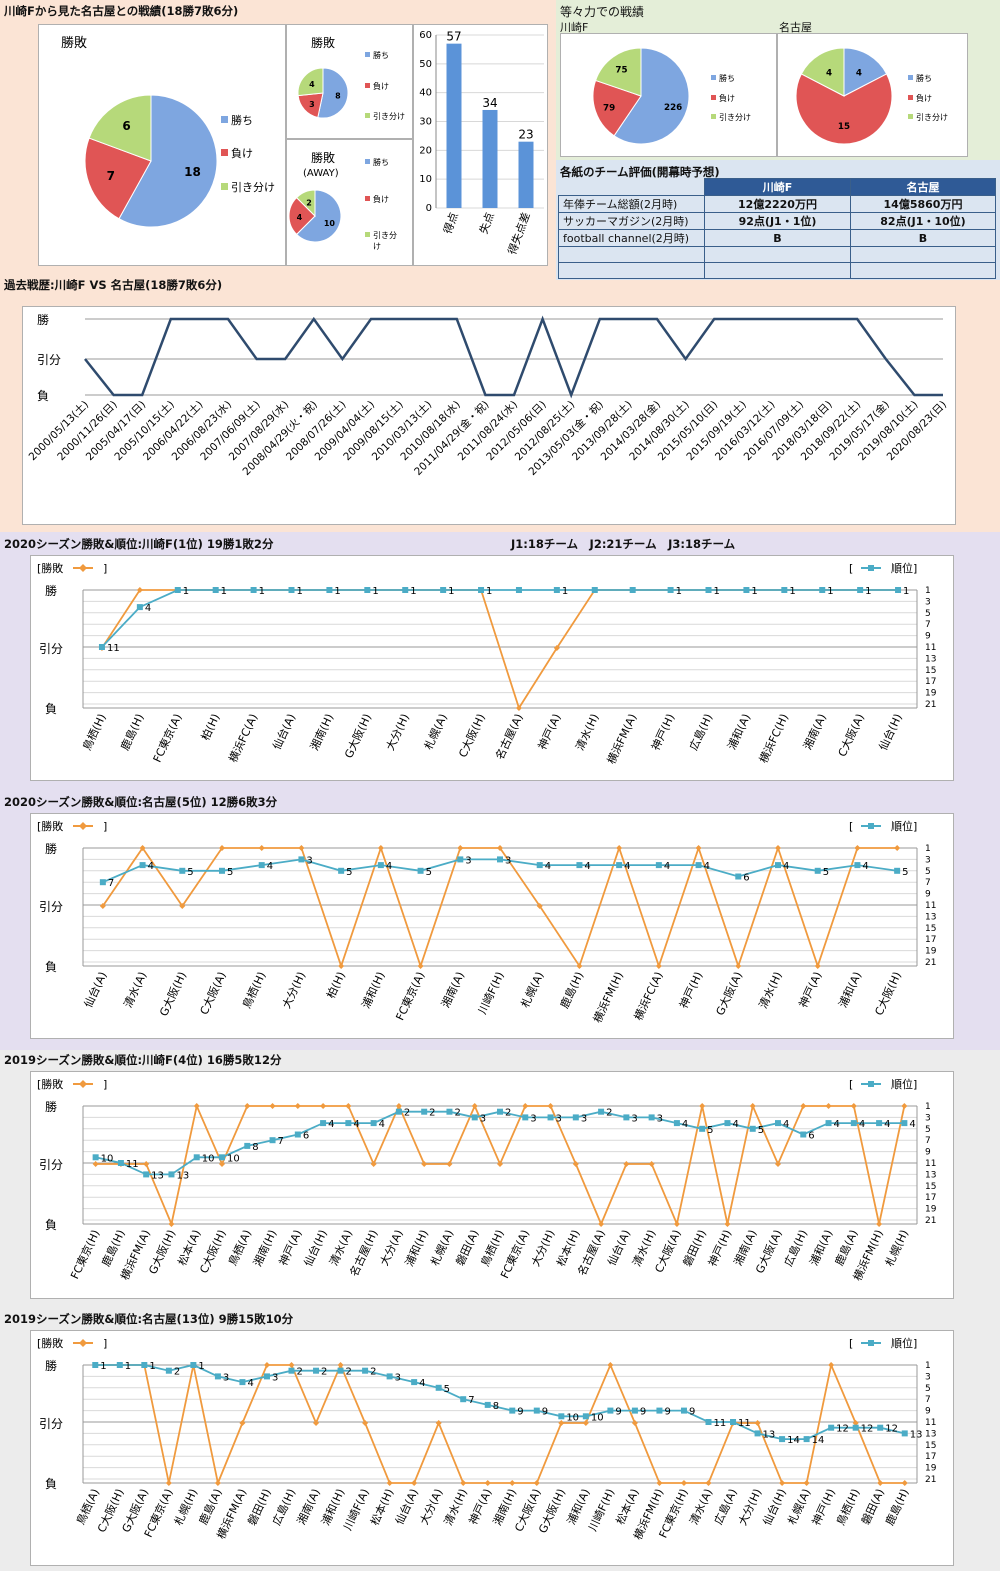  What do you see at coordinates (928, 1389) in the screenshot?
I see `season-rank-tick: 5` at bounding box center [928, 1389].